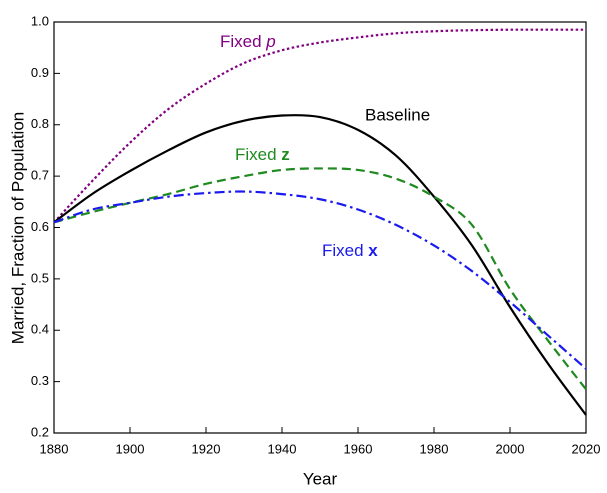 This screenshot has width=607, height=493. What do you see at coordinates (40, 277) in the screenshot?
I see `y-tick-label: 0.5` at bounding box center [40, 277].